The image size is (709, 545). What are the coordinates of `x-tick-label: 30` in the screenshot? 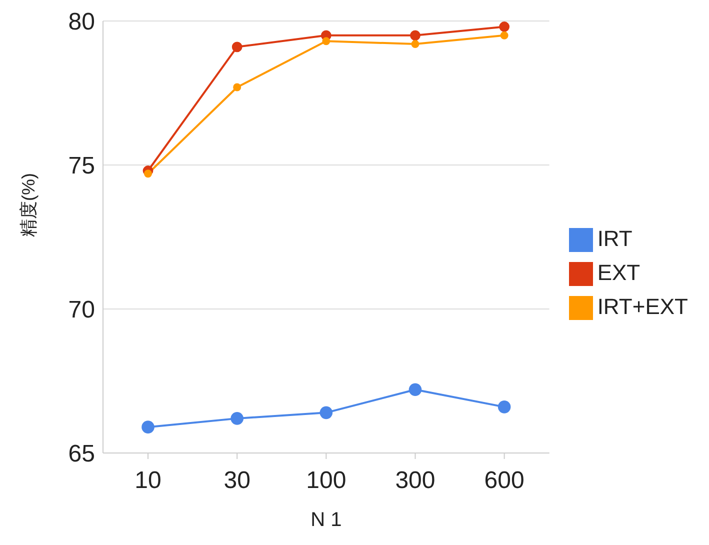 It's located at (237, 480).